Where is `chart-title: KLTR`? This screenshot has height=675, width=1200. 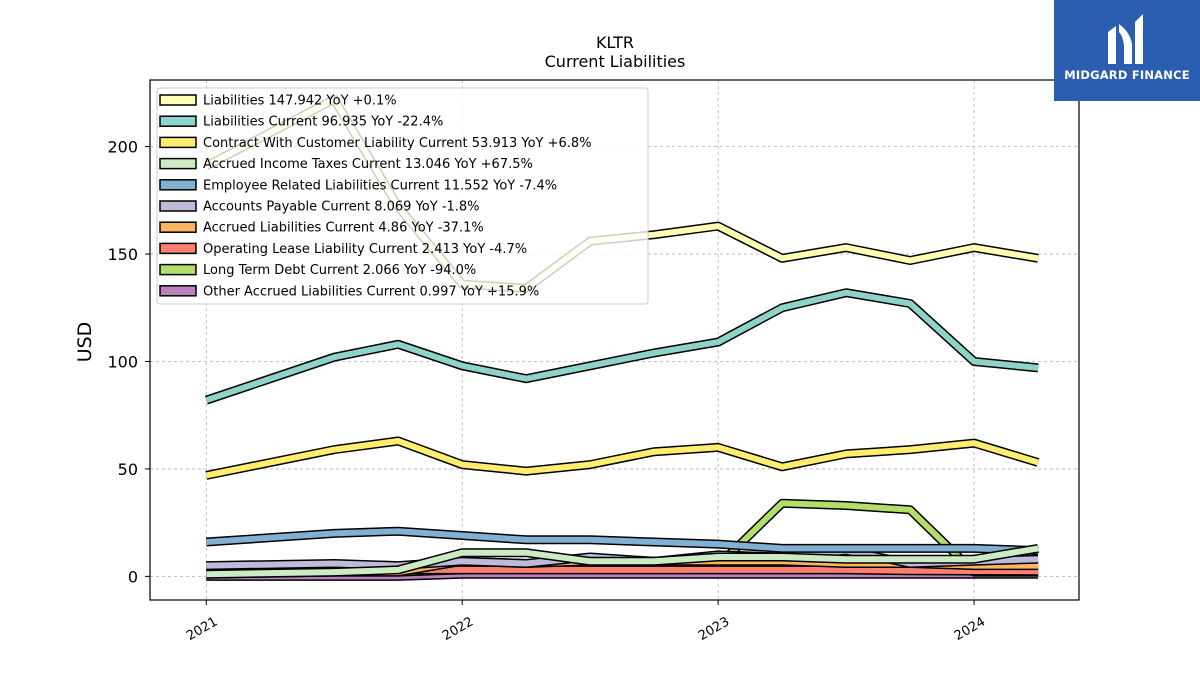
chart-title: KLTR is located at coordinates (615, 42).